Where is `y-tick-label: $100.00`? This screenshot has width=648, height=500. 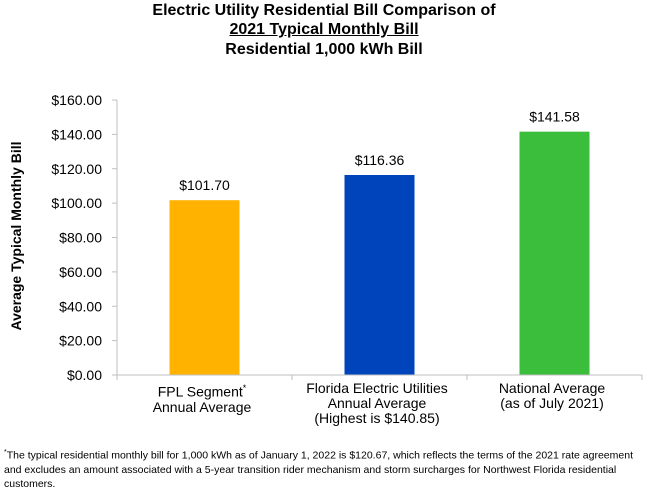 y-tick-label: $100.00 is located at coordinates (76, 203).